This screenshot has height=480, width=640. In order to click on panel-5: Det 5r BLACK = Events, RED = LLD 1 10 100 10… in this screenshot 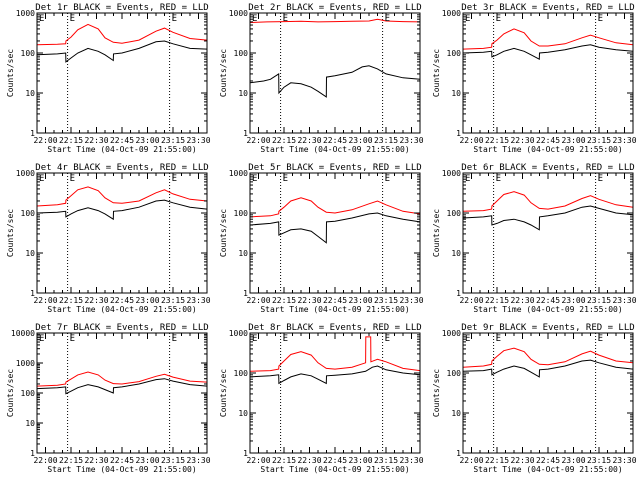, I will do `click(321, 238)`.